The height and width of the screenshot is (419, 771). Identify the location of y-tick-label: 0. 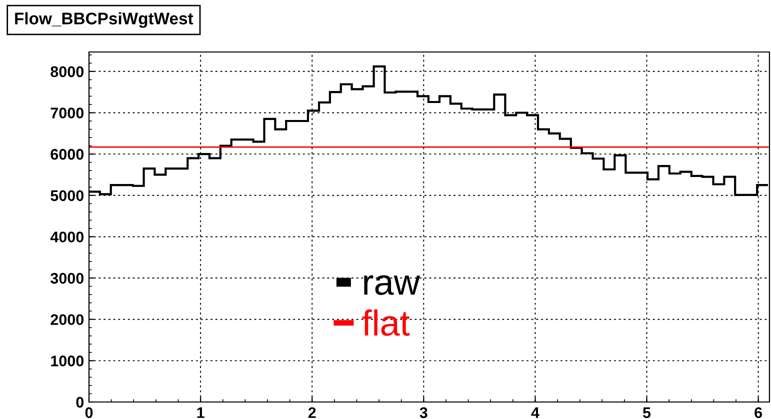
(80, 402).